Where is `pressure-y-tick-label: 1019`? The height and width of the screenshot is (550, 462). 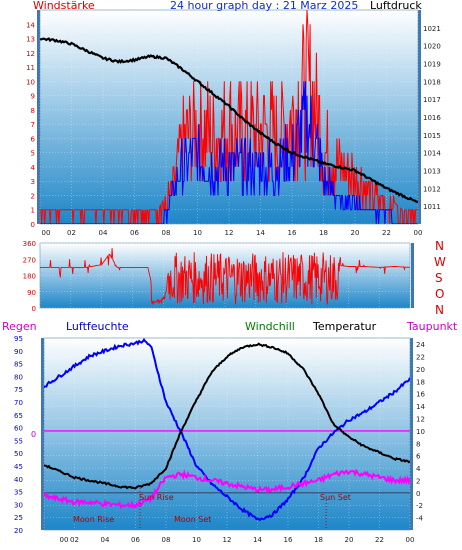
pressure-y-tick-label: 1019 is located at coordinates (432, 65).